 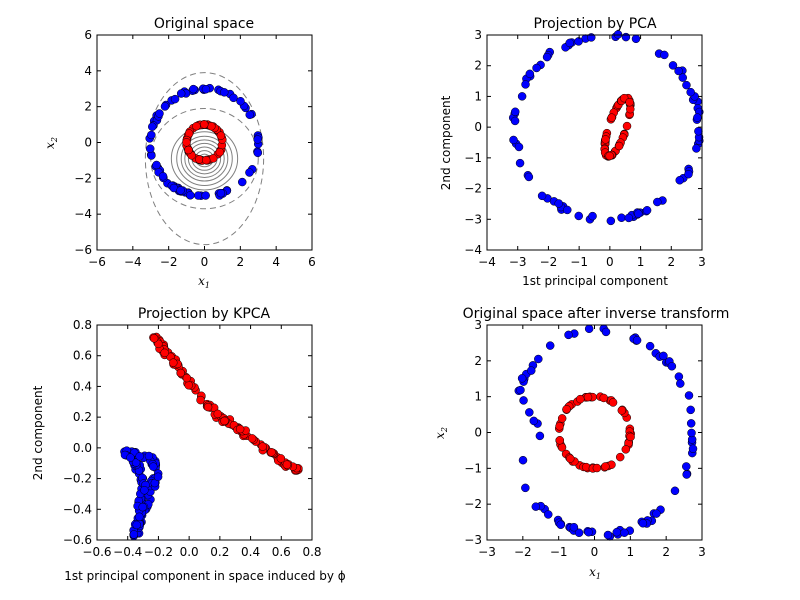 What do you see at coordinates (158, 552) in the screenshot?
I see `x-tick-label: −0.2` at bounding box center [158, 552].